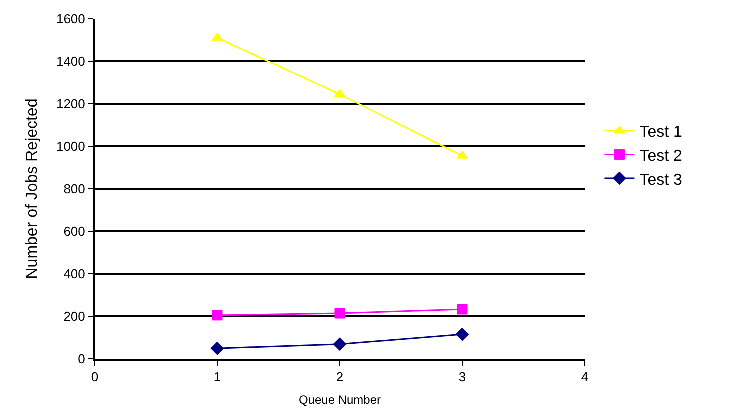  I want to click on y-tick-label: 1400, so click(71, 62).